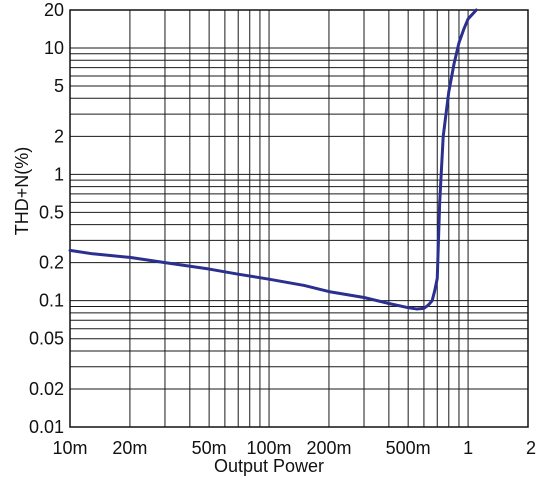 The width and height of the screenshot is (538, 482). What do you see at coordinates (408, 448) in the screenshot?
I see `x-tick-label: 500m` at bounding box center [408, 448].